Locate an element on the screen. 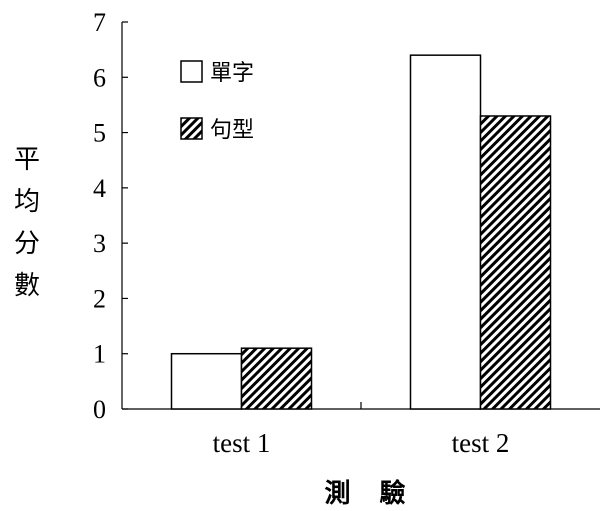 The image size is (601, 511). y-tick-label: 3 is located at coordinates (99, 243).